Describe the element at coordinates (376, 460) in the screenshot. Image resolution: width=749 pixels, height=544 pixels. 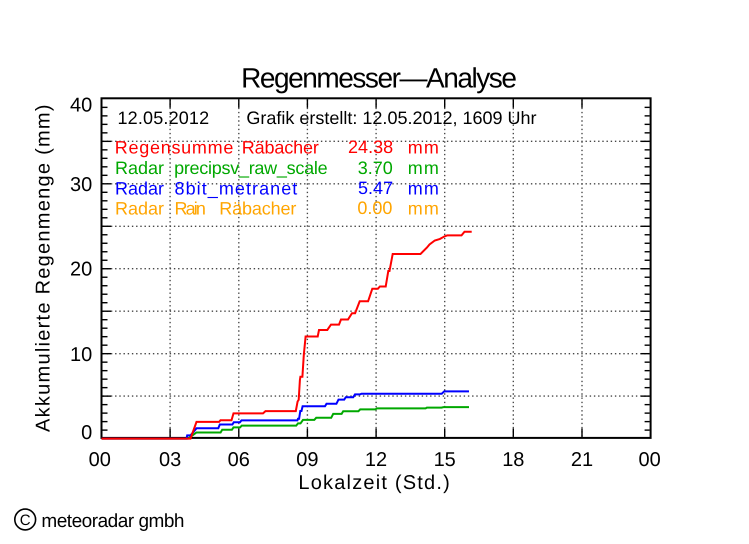
I see `svg-text: 12` at that location.